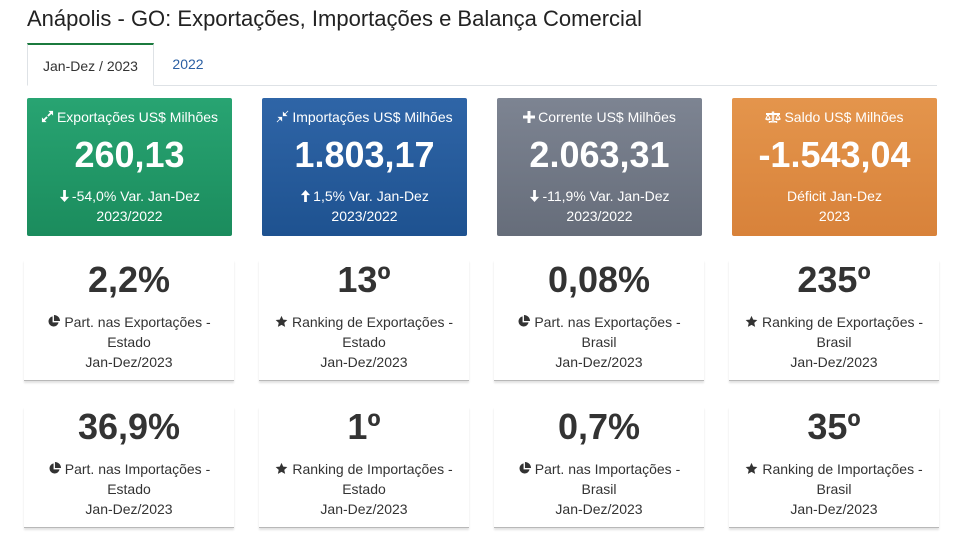 This screenshot has width=963, height=551. I want to click on stat-value: 0,7%, so click(599, 426).